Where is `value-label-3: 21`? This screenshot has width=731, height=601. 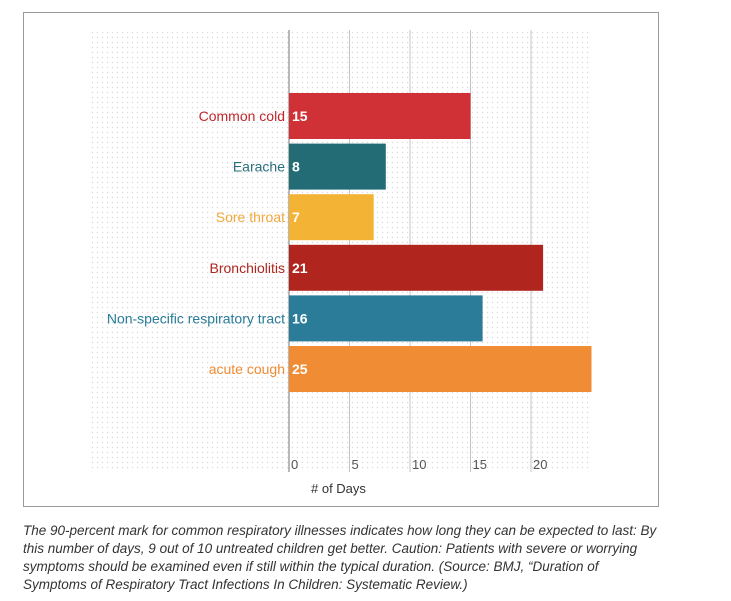
value-label-3: 21 is located at coordinates (300, 268).